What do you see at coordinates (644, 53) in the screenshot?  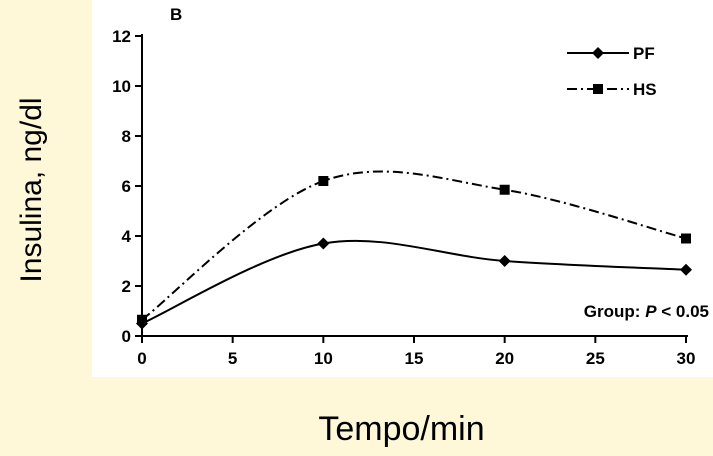 I see `legend-label-pf: PF` at bounding box center [644, 53].